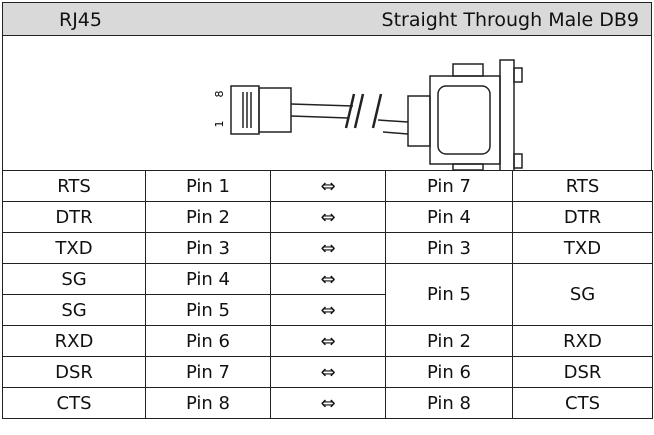 This screenshot has height=435, width=654. What do you see at coordinates (74, 217) in the screenshot?
I see `rj45-signal: DTR` at bounding box center [74, 217].